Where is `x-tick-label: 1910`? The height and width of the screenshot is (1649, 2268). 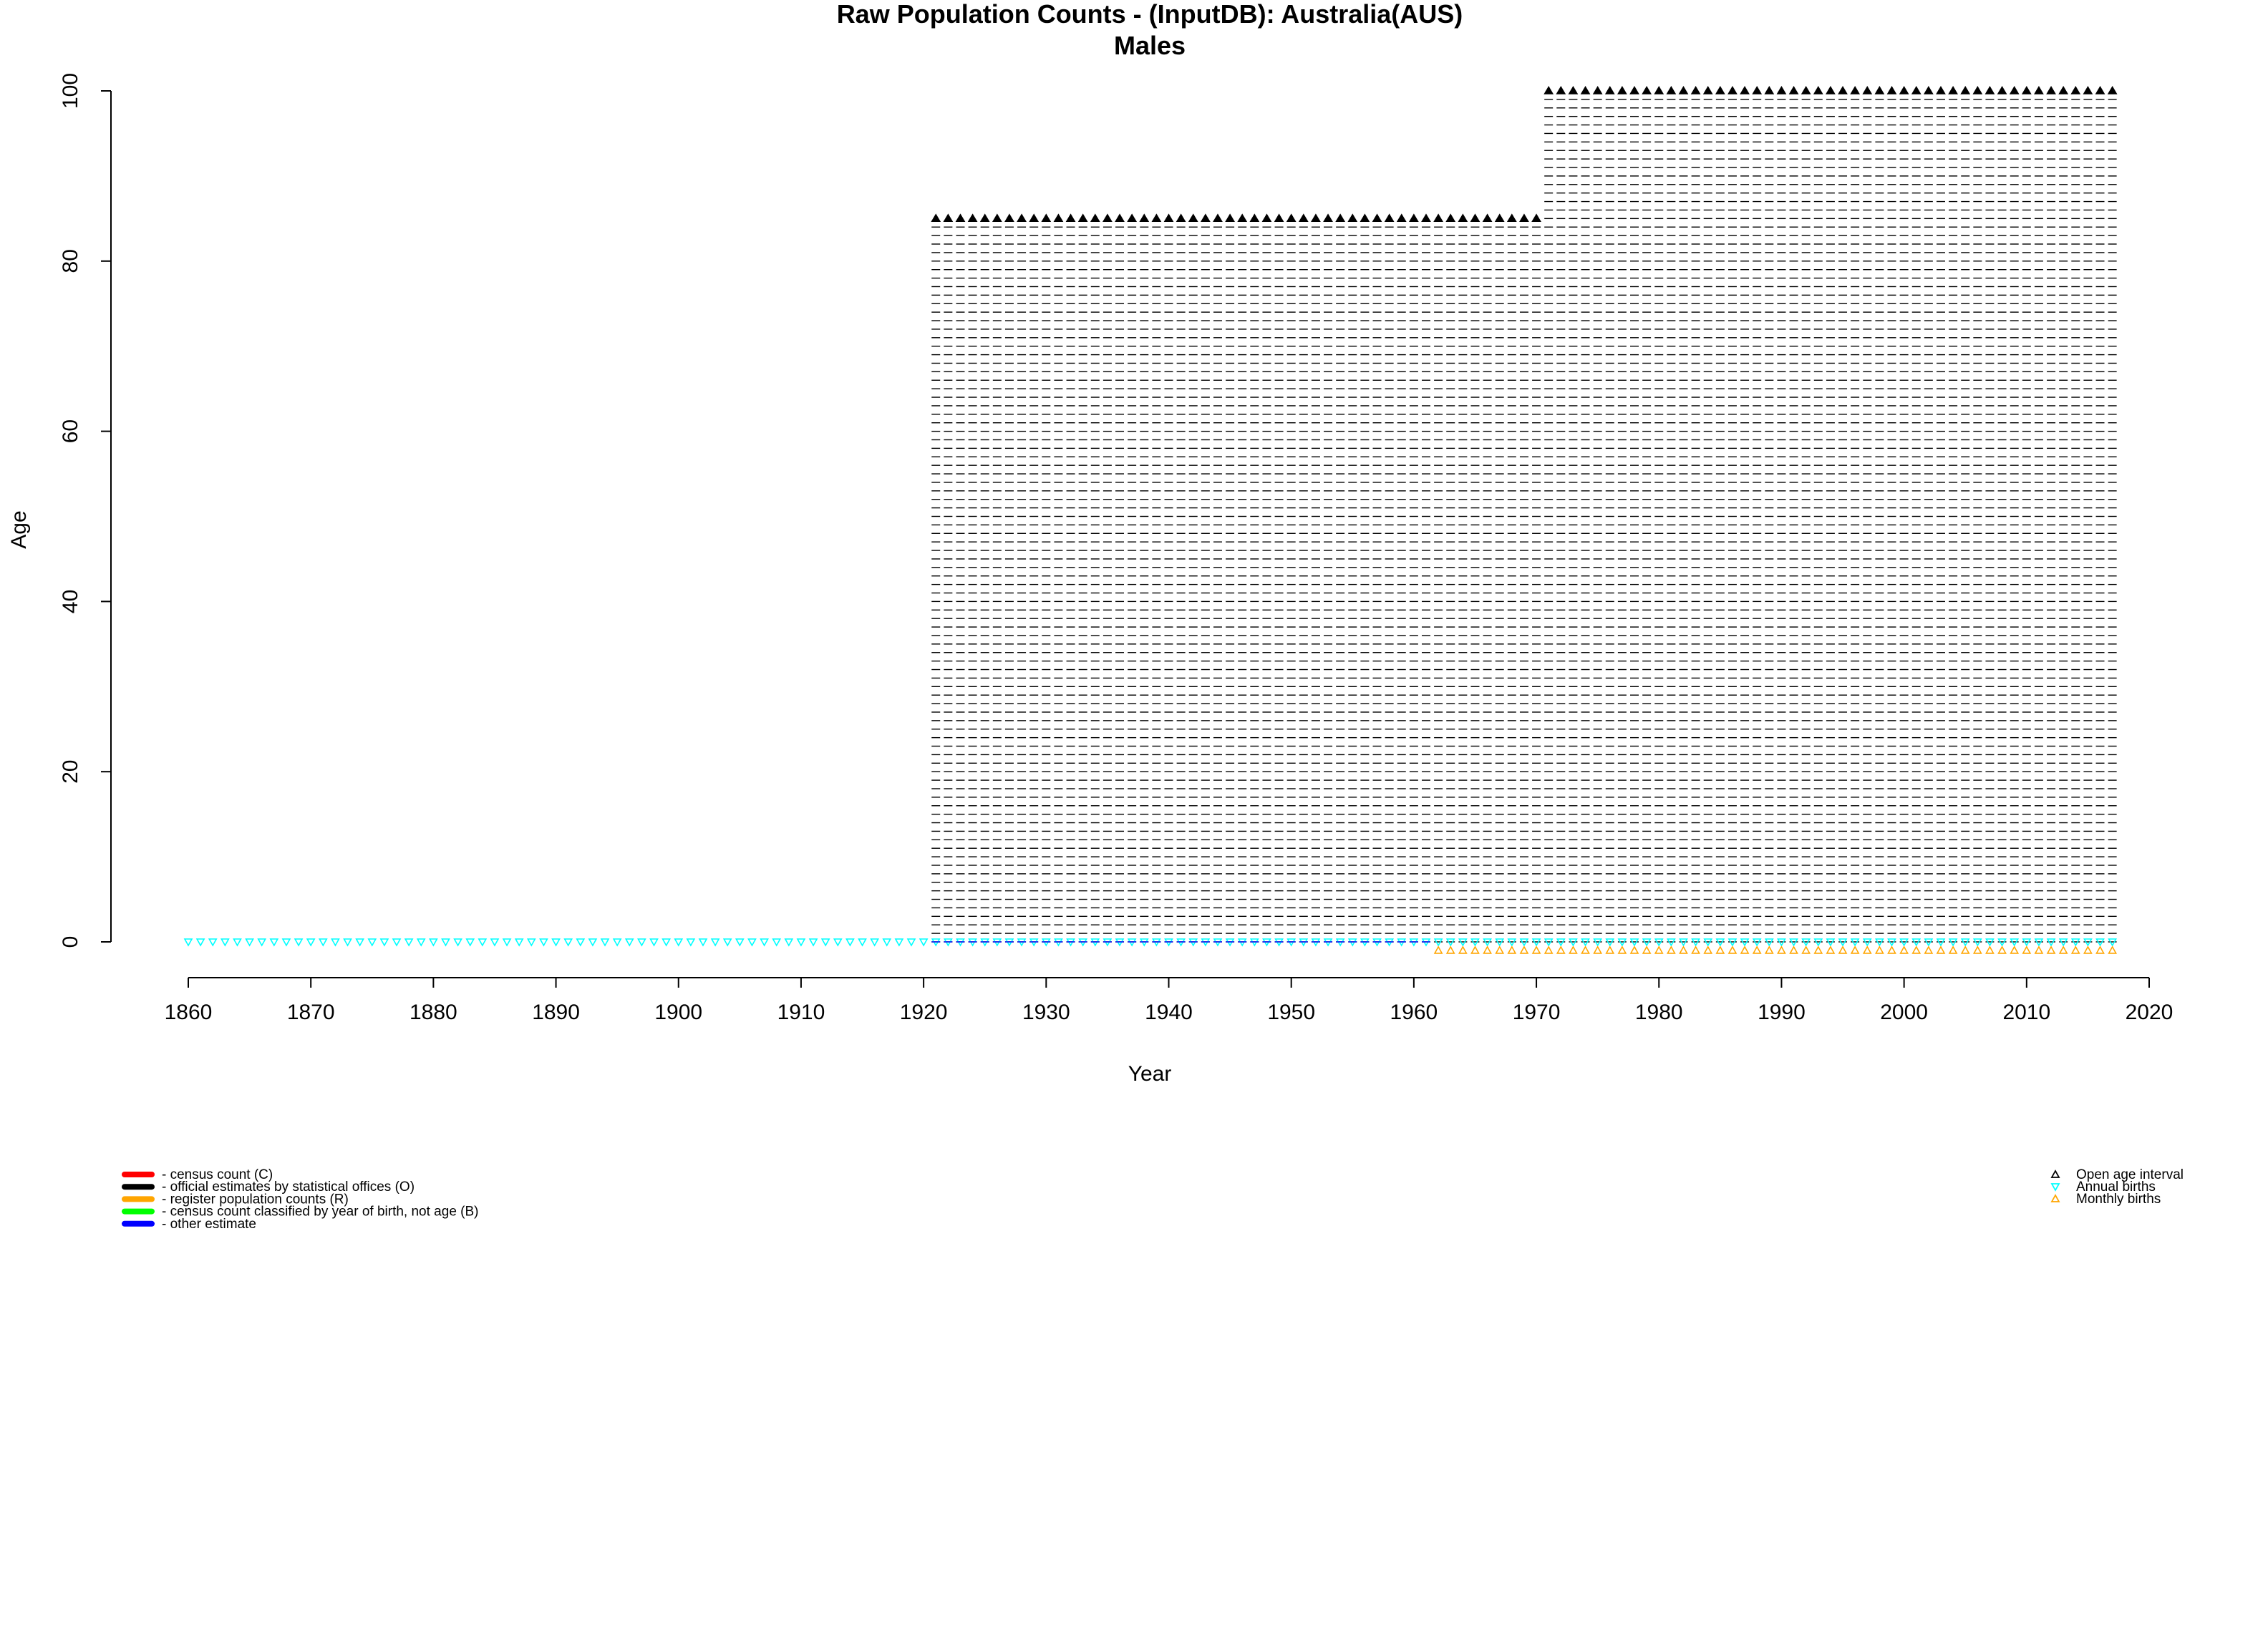
x-tick-label: 1910 is located at coordinates (801, 1012).